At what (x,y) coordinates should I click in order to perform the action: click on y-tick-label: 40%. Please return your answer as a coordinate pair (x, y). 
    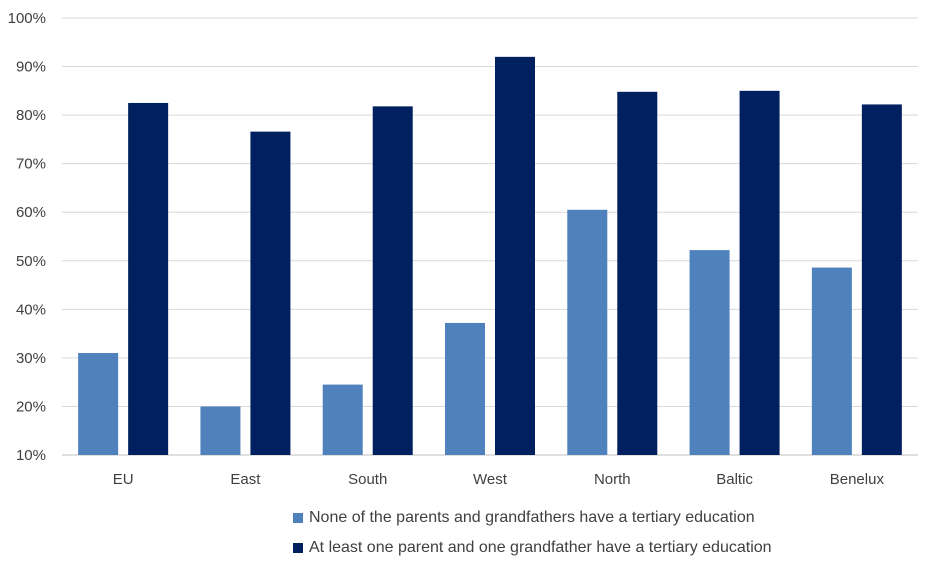
    Looking at the image, I should click on (31, 309).